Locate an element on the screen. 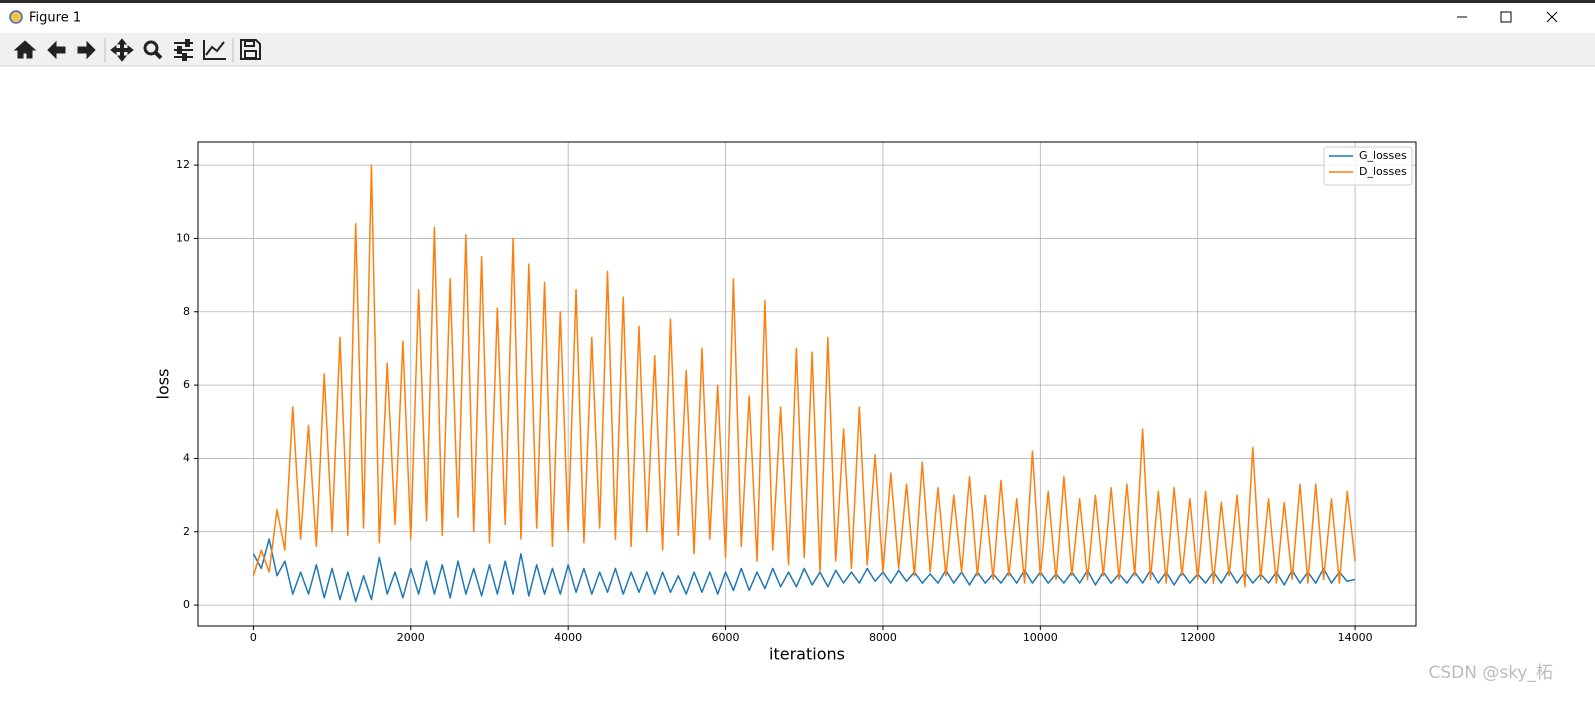 This screenshot has height=706, width=1595. y-tick-label: 8 is located at coordinates (186, 311).